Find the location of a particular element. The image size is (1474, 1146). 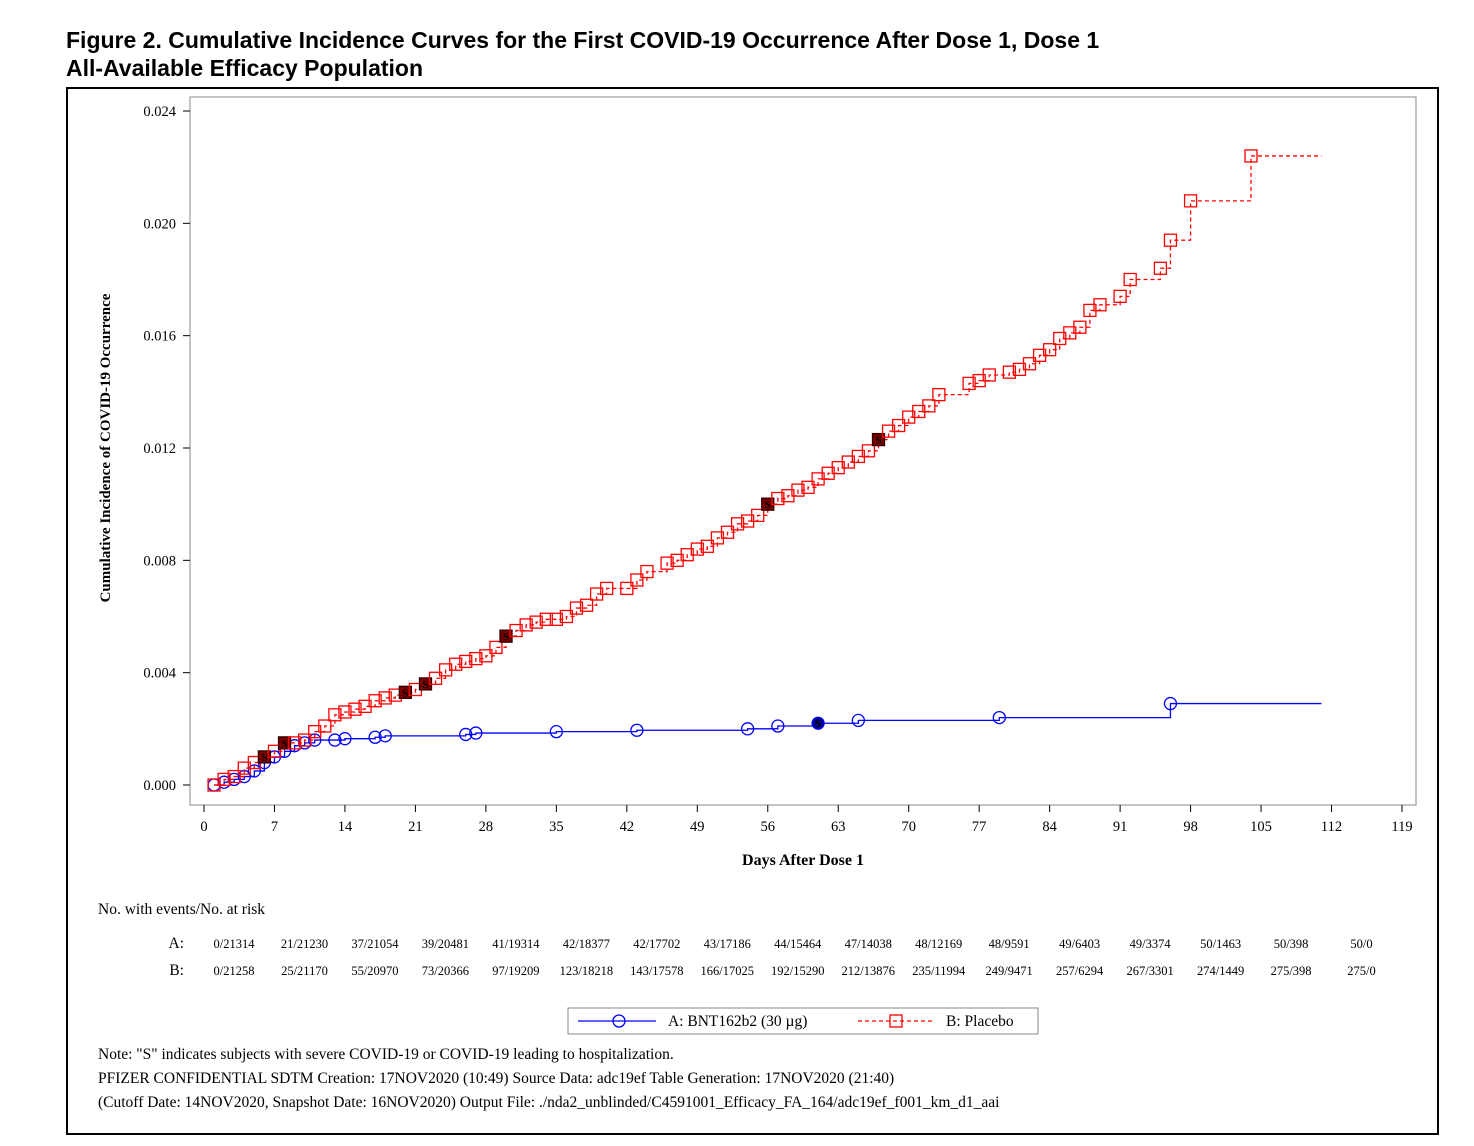

risk-cell: 50/398 is located at coordinates (1291, 944).